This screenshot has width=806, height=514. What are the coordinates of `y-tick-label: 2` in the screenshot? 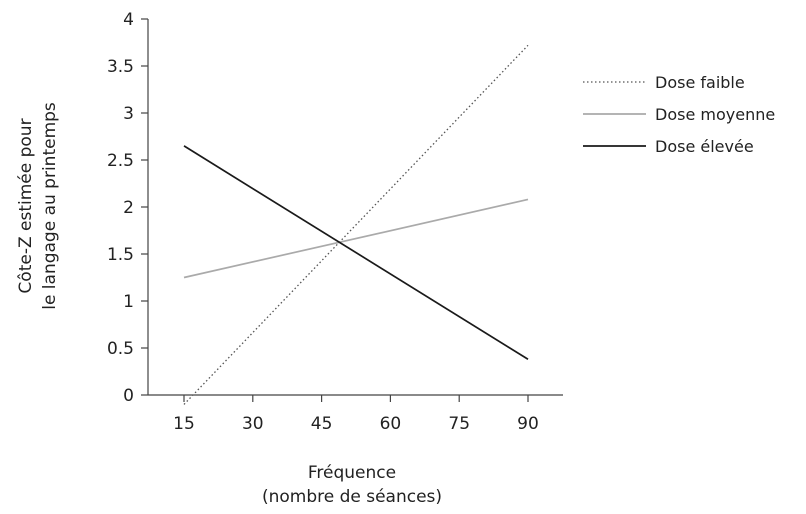 It's located at (128, 208).